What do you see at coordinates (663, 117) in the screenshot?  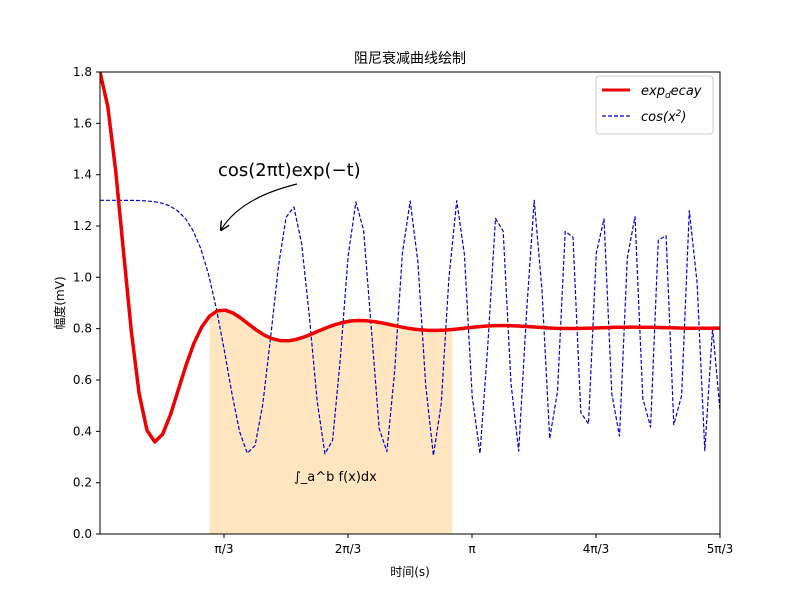 I see `legend-label-cos-x2: cos(x2)` at bounding box center [663, 117].